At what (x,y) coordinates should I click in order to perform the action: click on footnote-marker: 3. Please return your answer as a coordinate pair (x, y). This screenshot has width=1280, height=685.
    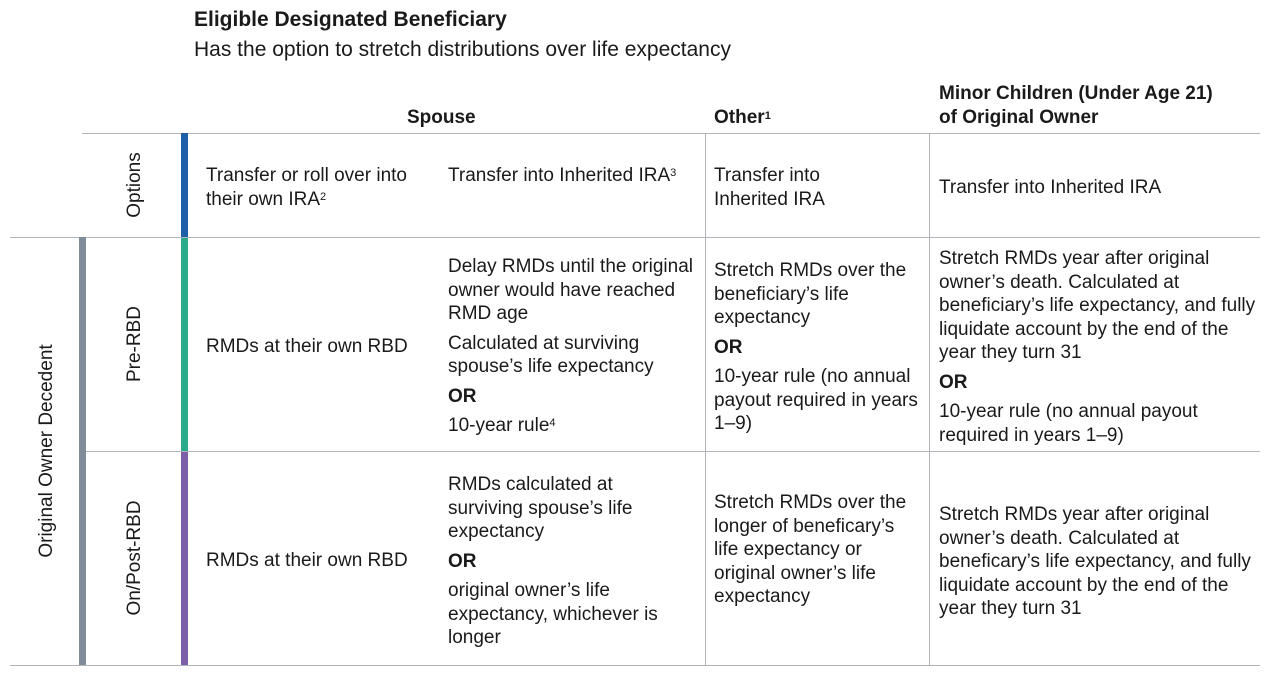
    Looking at the image, I should click on (673, 173).